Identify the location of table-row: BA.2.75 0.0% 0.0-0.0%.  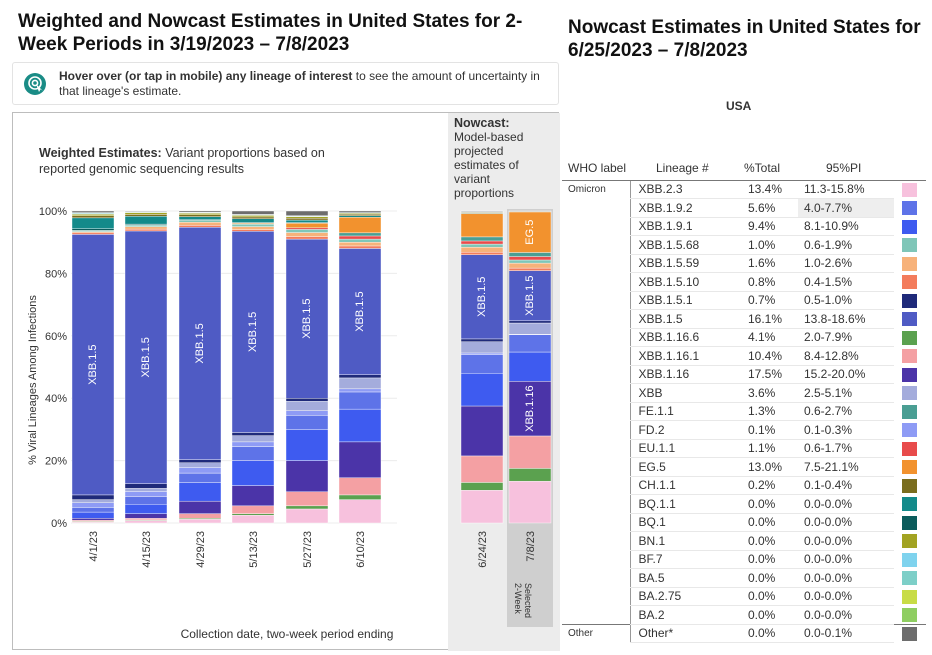
(744, 596).